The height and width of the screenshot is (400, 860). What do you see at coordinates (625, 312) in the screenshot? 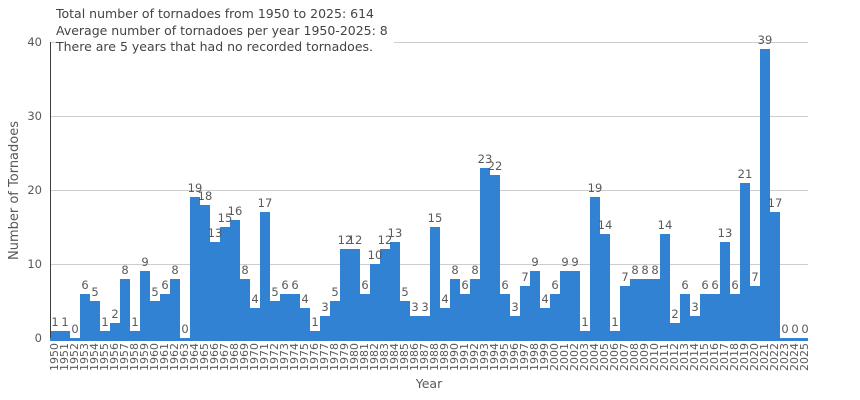
I see `bar-2007` at bounding box center [625, 312].